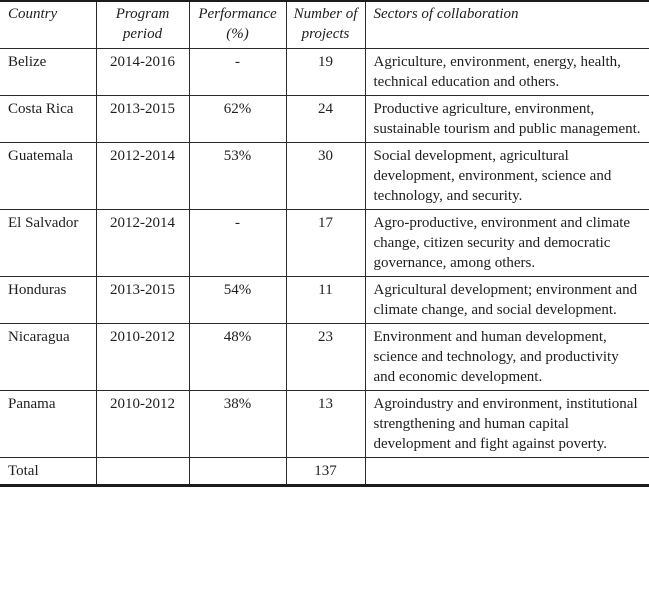 This screenshot has width=649, height=599. What do you see at coordinates (48, 72) in the screenshot?
I see `cell-country: Belize` at bounding box center [48, 72].